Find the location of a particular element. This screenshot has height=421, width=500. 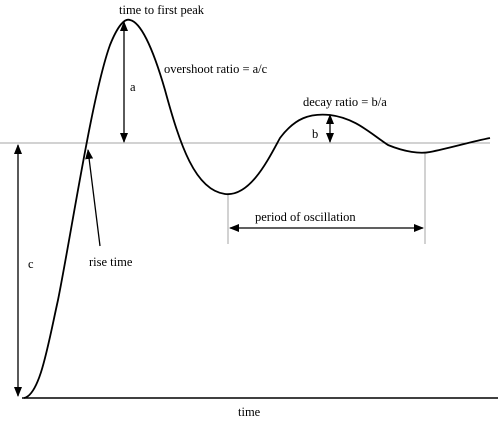

period-of-oscillation-label: period of oscillation is located at coordinates (305, 217).